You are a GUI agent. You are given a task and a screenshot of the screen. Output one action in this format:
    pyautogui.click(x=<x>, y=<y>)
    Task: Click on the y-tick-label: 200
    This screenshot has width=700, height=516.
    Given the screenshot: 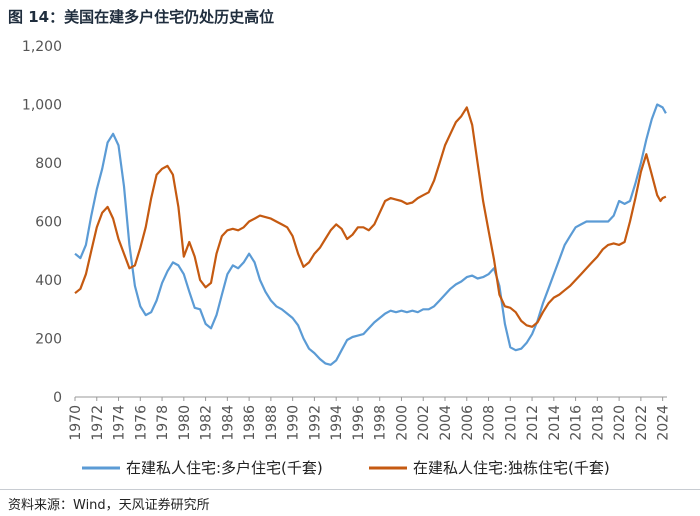 What is the action you would take?
    pyautogui.click(x=48, y=340)
    